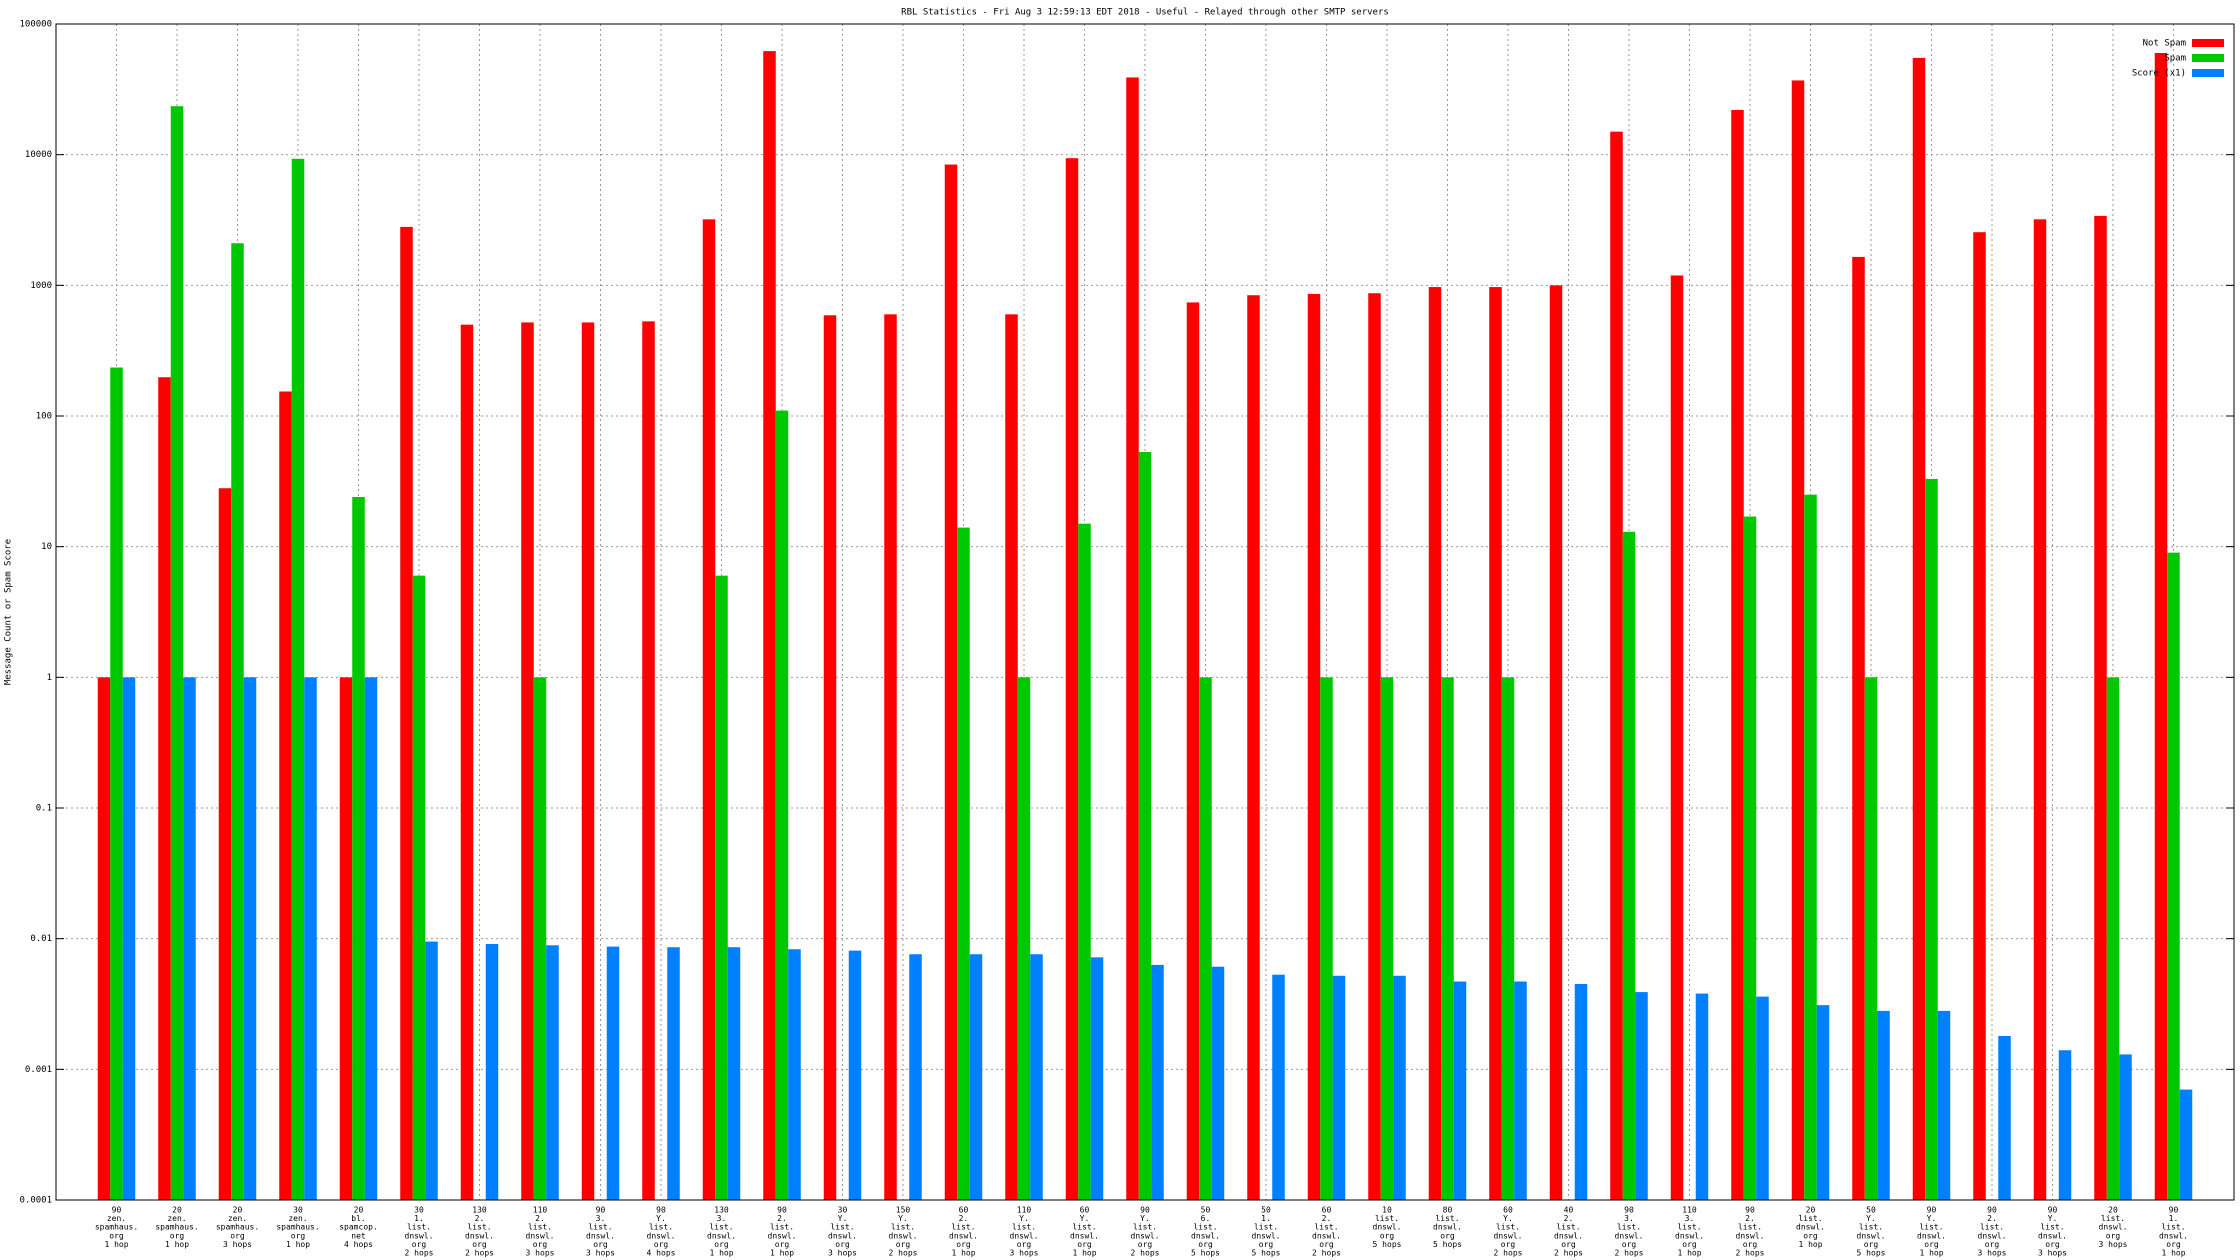 The height and width of the screenshot is (1260, 2240). What do you see at coordinates (2164, 44) in the screenshot?
I see `legend-label: Not Spam` at bounding box center [2164, 44].